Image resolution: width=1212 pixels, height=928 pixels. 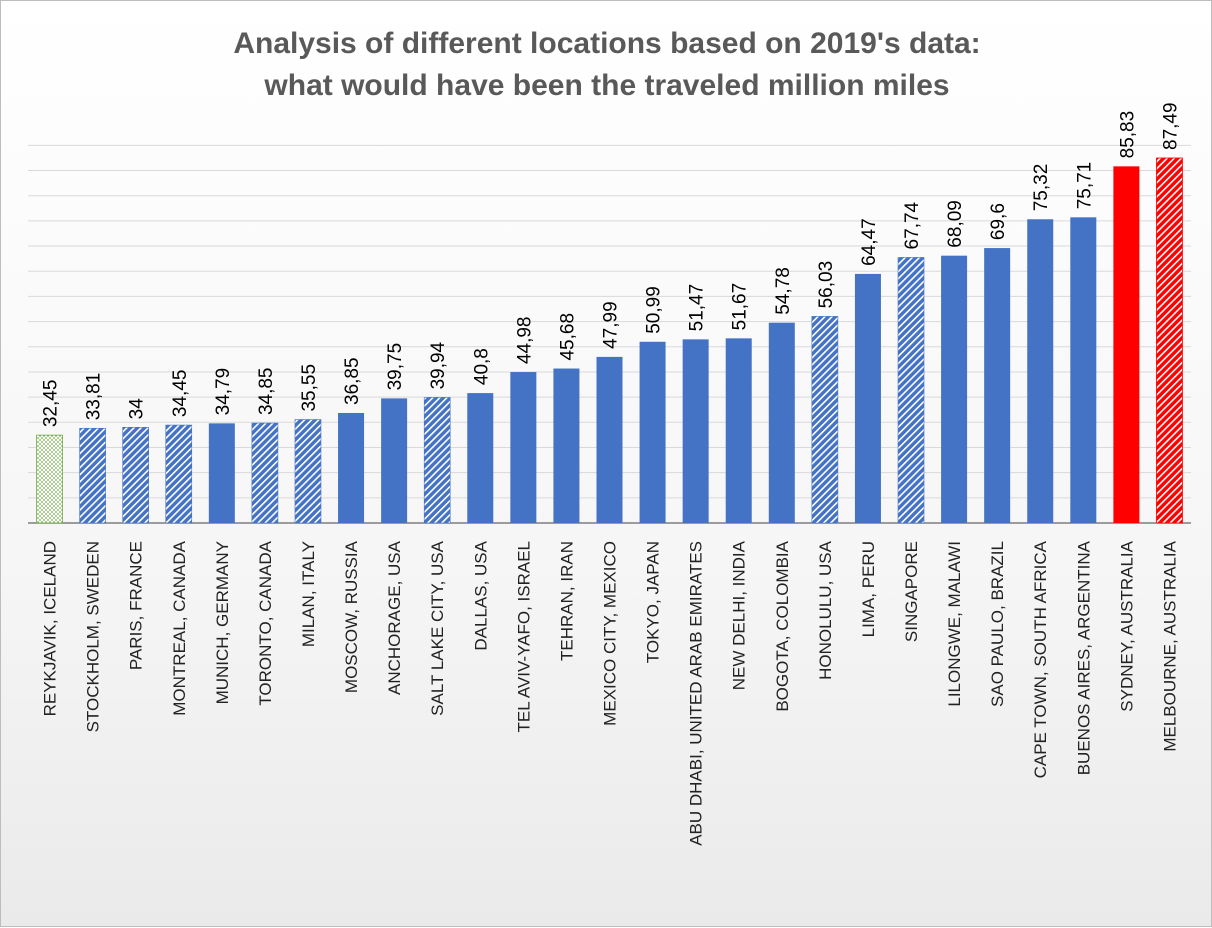 What do you see at coordinates (567, 337) in the screenshot?
I see `data-label: 45,68` at bounding box center [567, 337].